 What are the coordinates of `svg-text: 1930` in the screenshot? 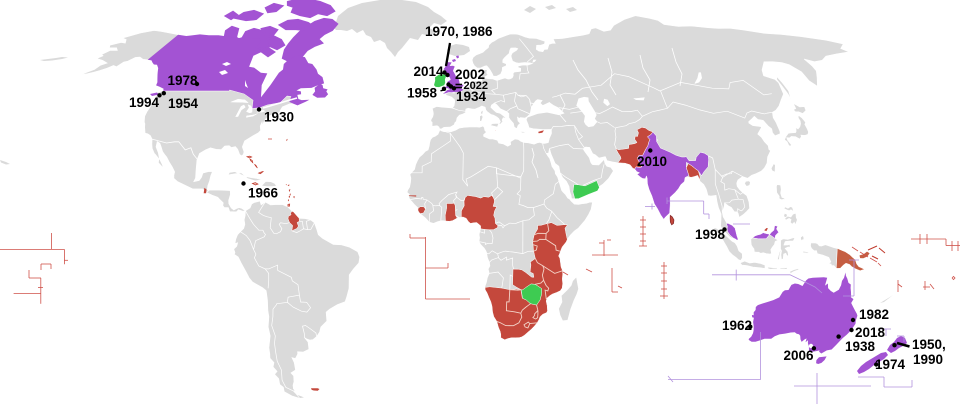 It's located at (279, 117).